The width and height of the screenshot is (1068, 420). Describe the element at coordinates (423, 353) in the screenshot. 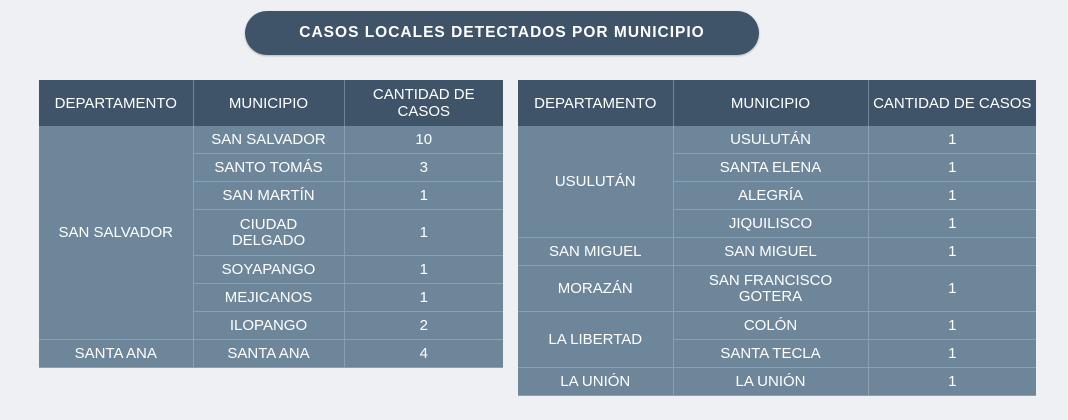

I see `casos-cell: 4` at that location.